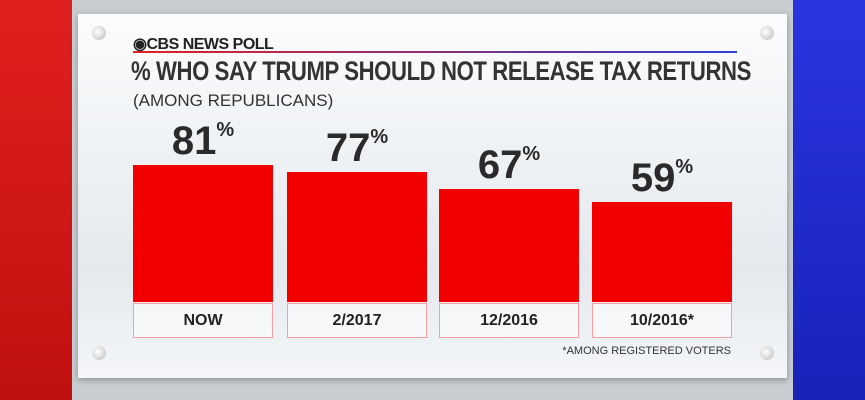 The width and height of the screenshot is (865, 400). Describe the element at coordinates (646, 351) in the screenshot. I see `footnote: *AMONG REGISTERED VOTERS` at that location.